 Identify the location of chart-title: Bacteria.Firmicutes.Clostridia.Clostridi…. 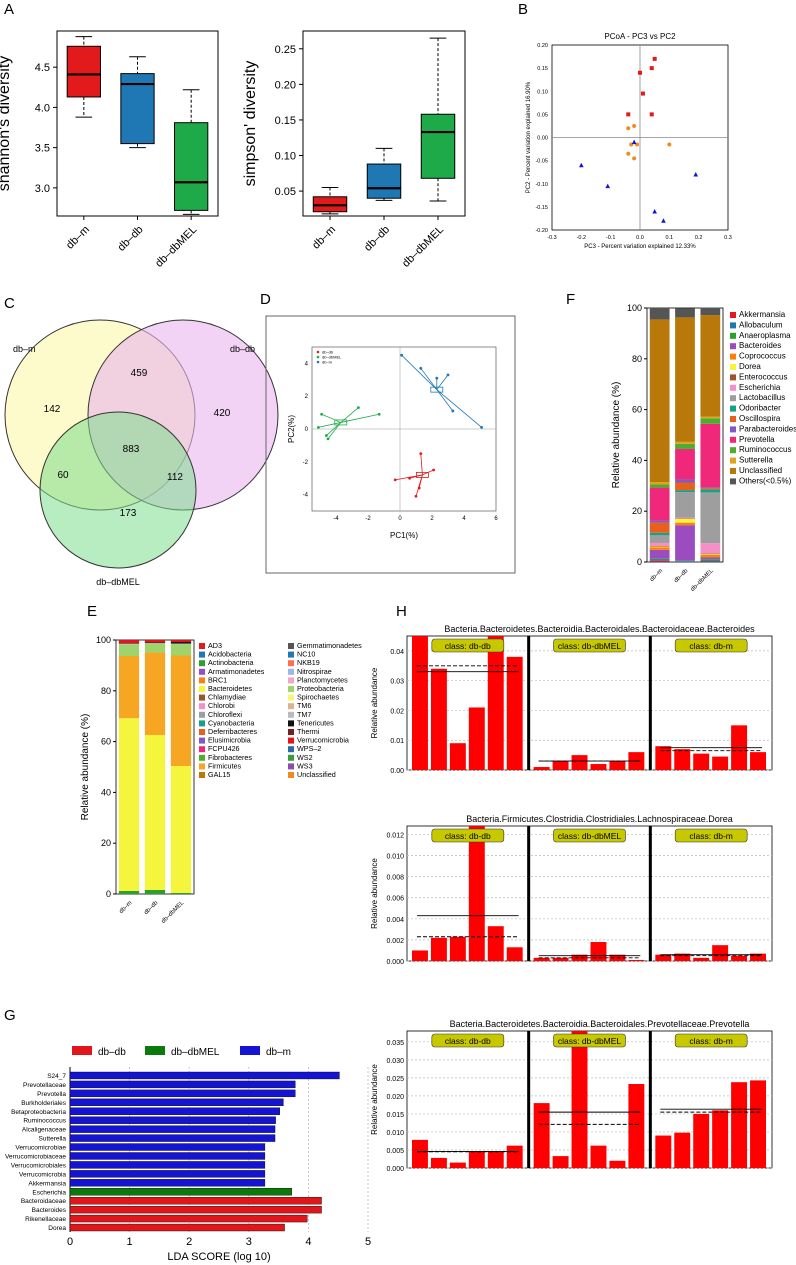
(599, 819).